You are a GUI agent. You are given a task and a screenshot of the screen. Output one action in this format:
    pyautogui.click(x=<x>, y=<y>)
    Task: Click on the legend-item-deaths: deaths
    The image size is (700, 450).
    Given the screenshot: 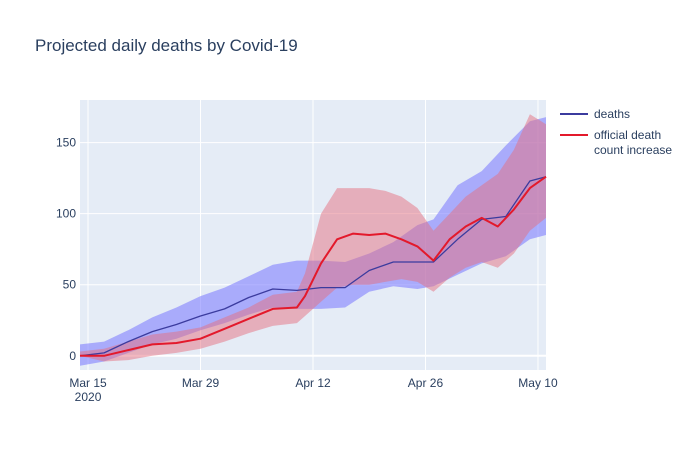 What is the action you would take?
    pyautogui.click(x=595, y=114)
    